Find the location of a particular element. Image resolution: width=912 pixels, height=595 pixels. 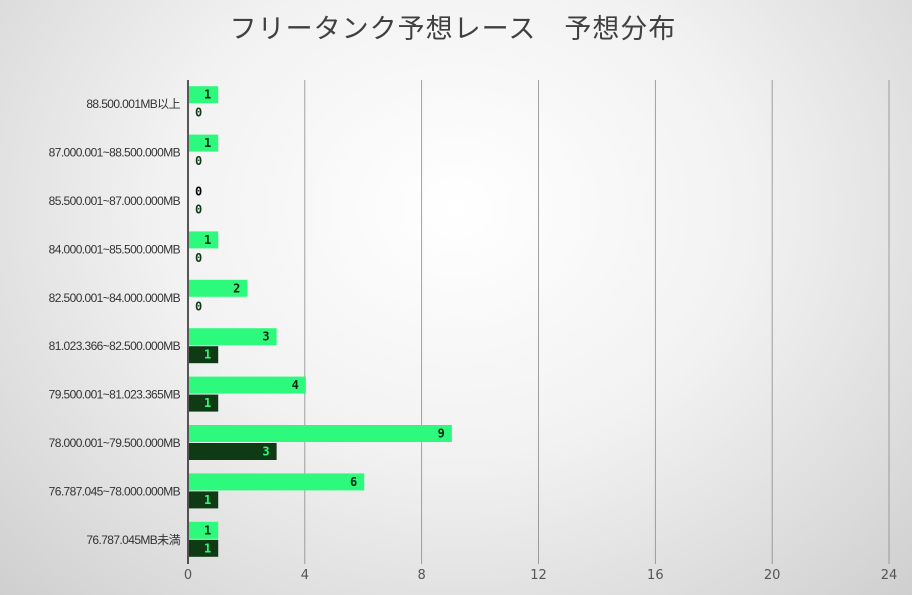

x-tick-label: 20 is located at coordinates (772, 575).